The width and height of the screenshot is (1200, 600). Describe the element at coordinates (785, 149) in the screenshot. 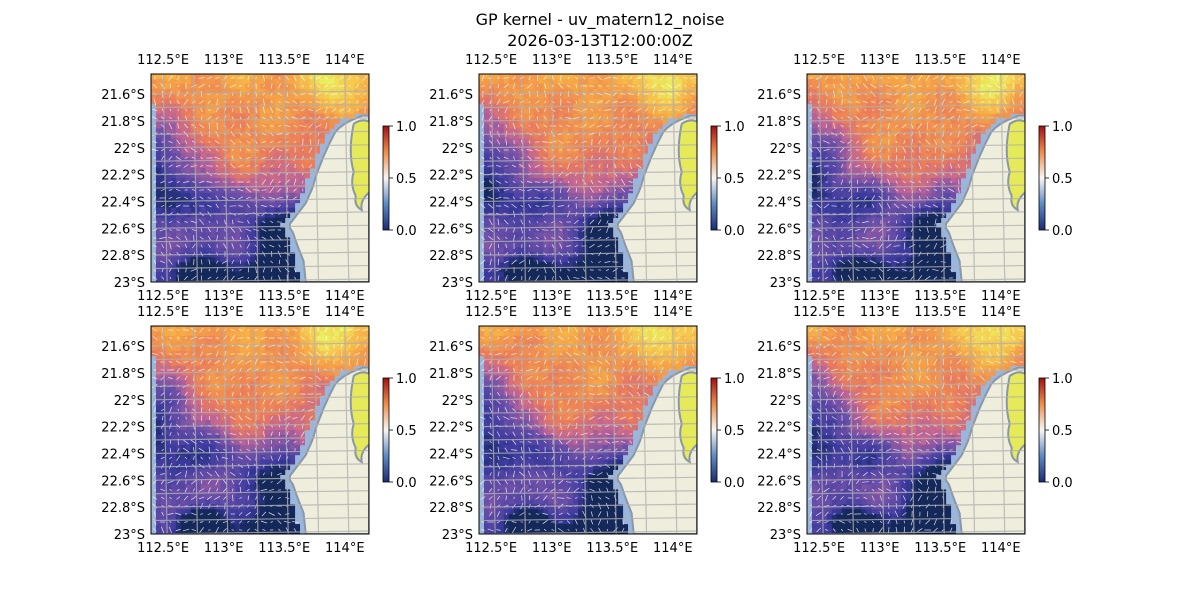

I see `y-tick-label: 22°S` at that location.